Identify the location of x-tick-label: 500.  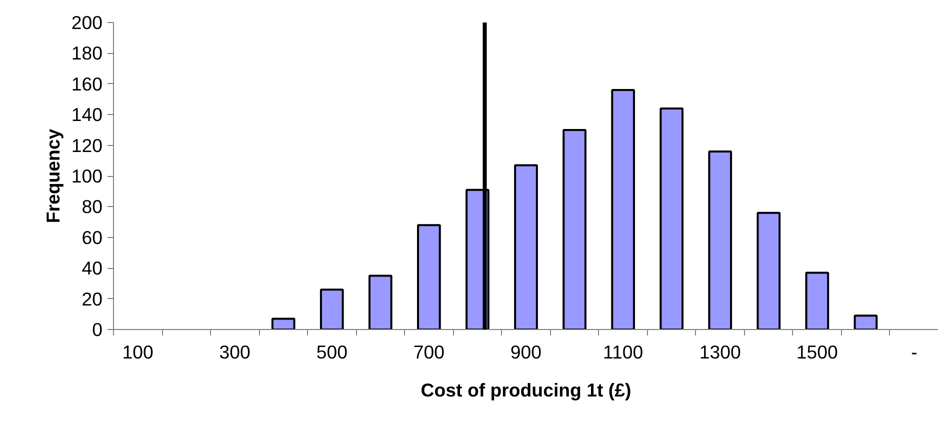
(332, 352).